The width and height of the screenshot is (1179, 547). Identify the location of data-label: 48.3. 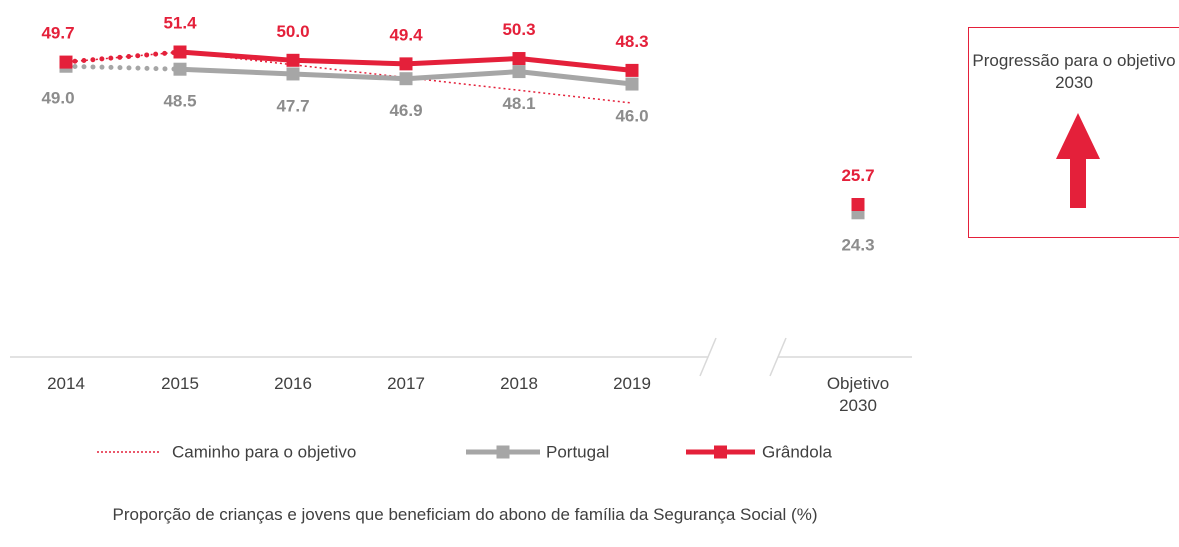
(631, 41).